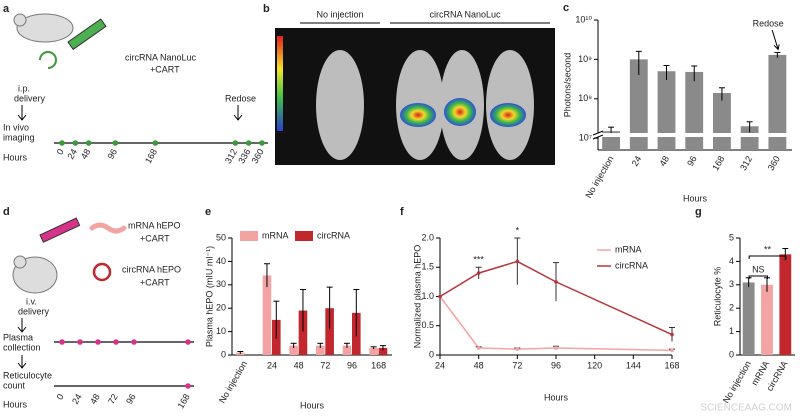 The image size is (800, 417). Describe the element at coordinates (208, 212) in the screenshot. I see `panel-label: e` at that location.